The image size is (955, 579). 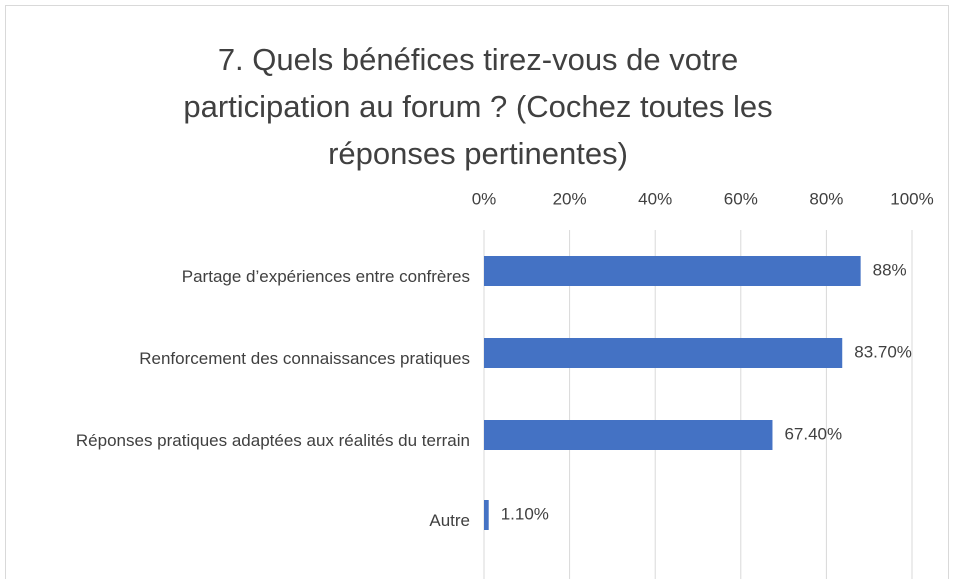 I want to click on value-label: 67.40%, so click(x=813, y=433).